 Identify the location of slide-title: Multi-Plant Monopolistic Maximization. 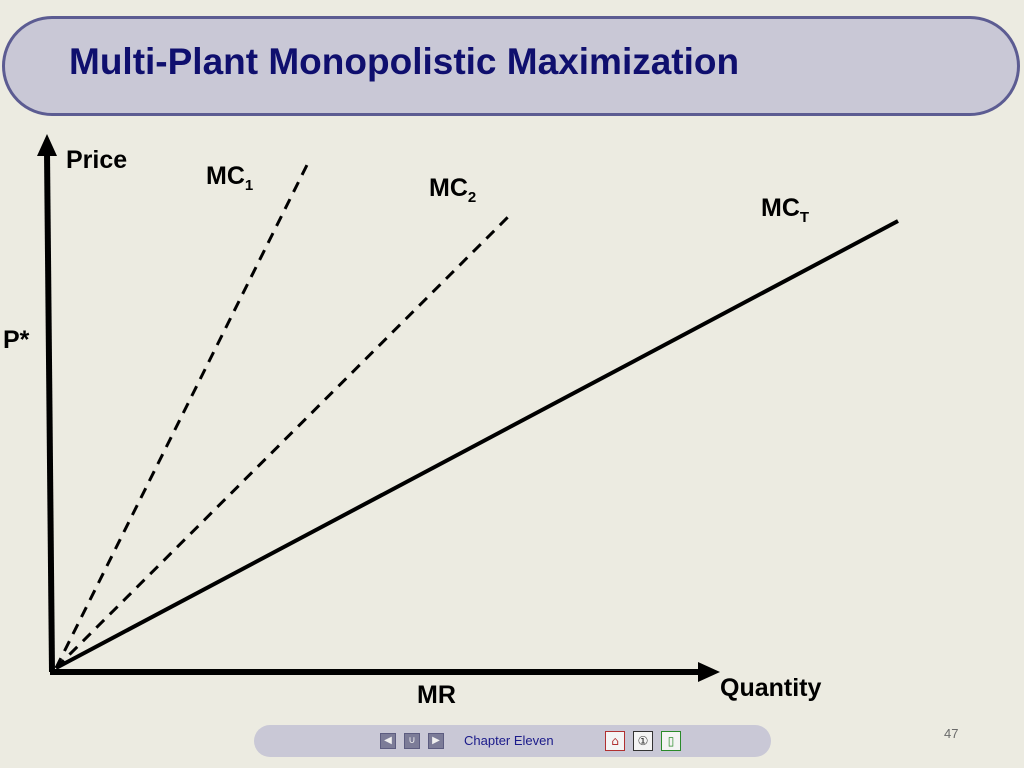
(404, 61).